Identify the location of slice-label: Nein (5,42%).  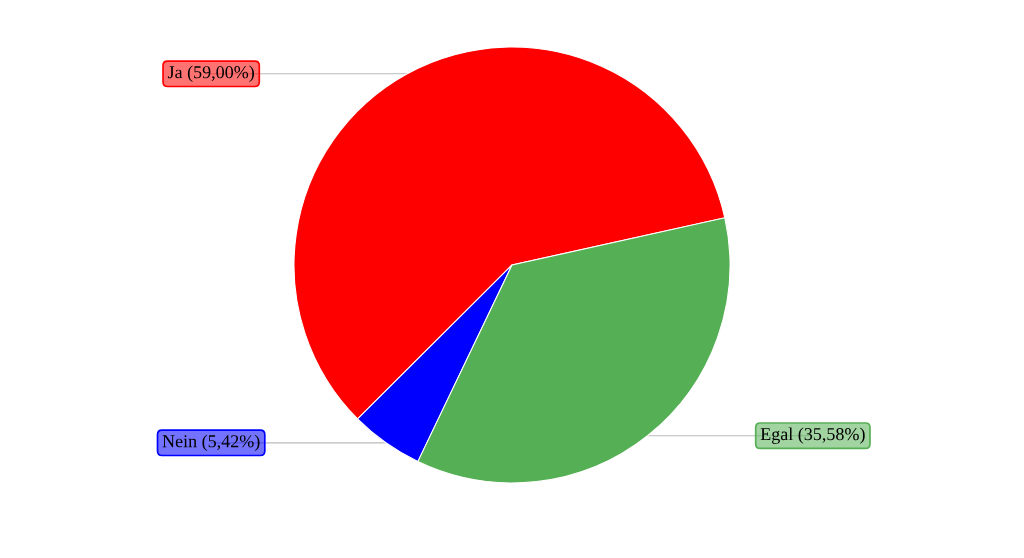
(211, 443).